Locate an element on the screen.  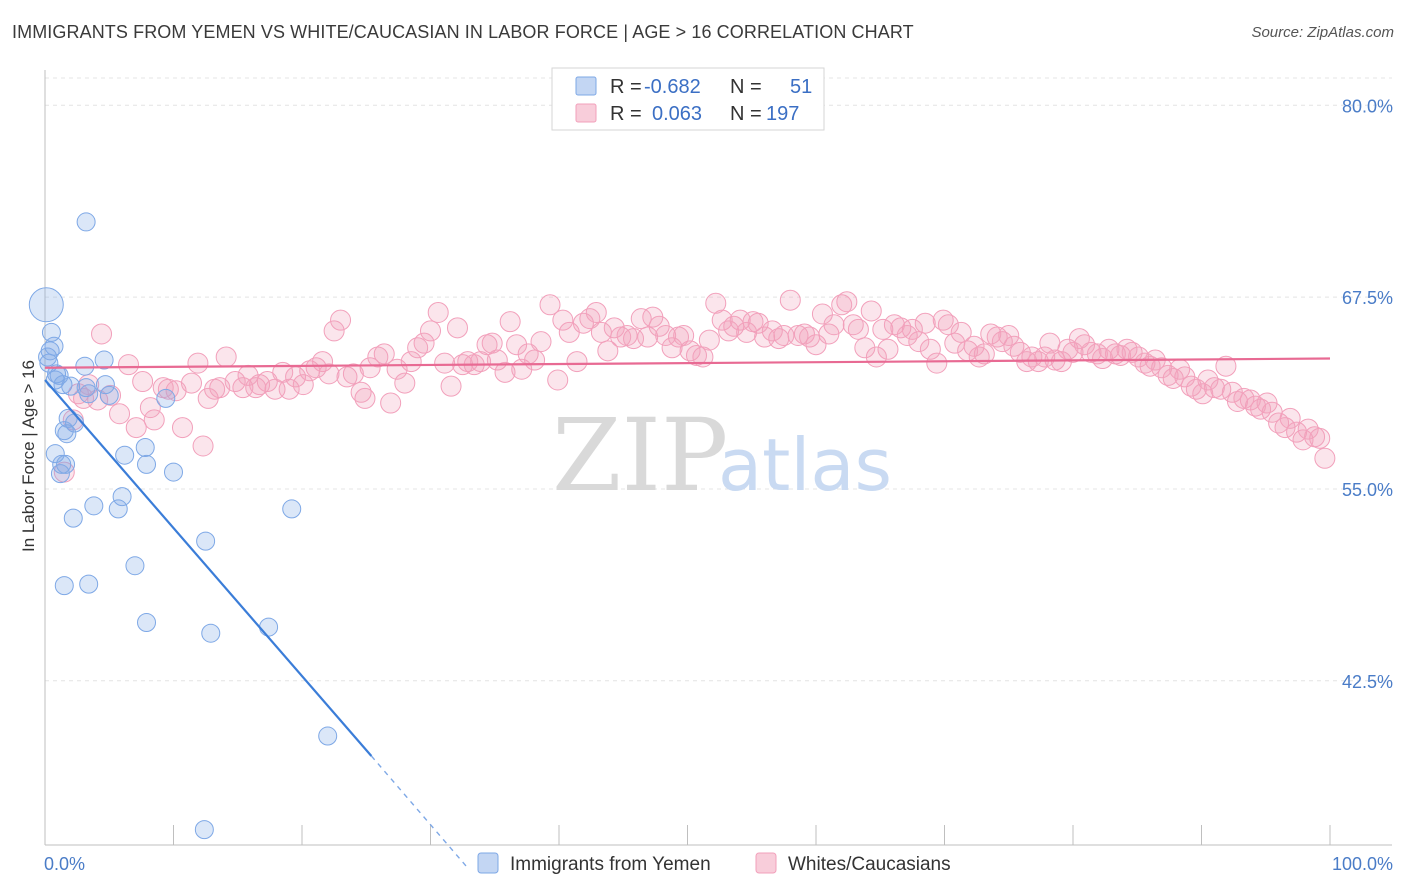
bottom-legend-swatch-blue is located at coordinates (488, 863).